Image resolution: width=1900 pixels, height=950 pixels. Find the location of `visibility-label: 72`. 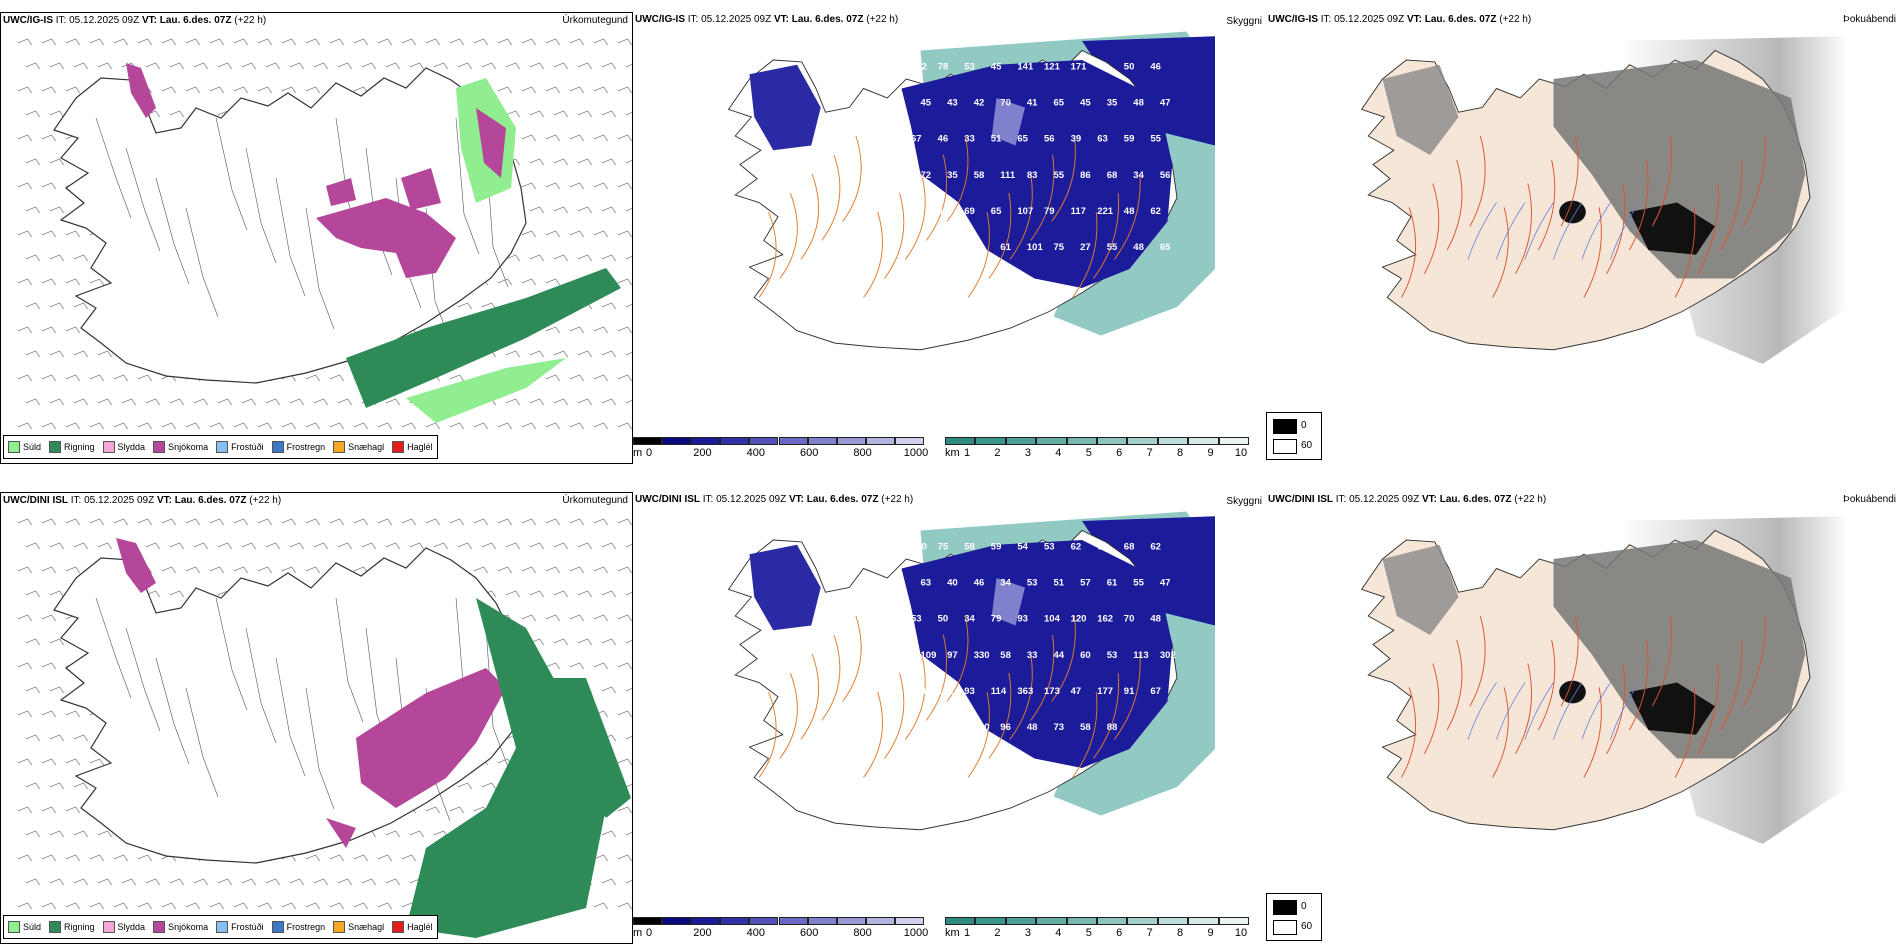

visibility-label: 72 is located at coordinates (926, 175).